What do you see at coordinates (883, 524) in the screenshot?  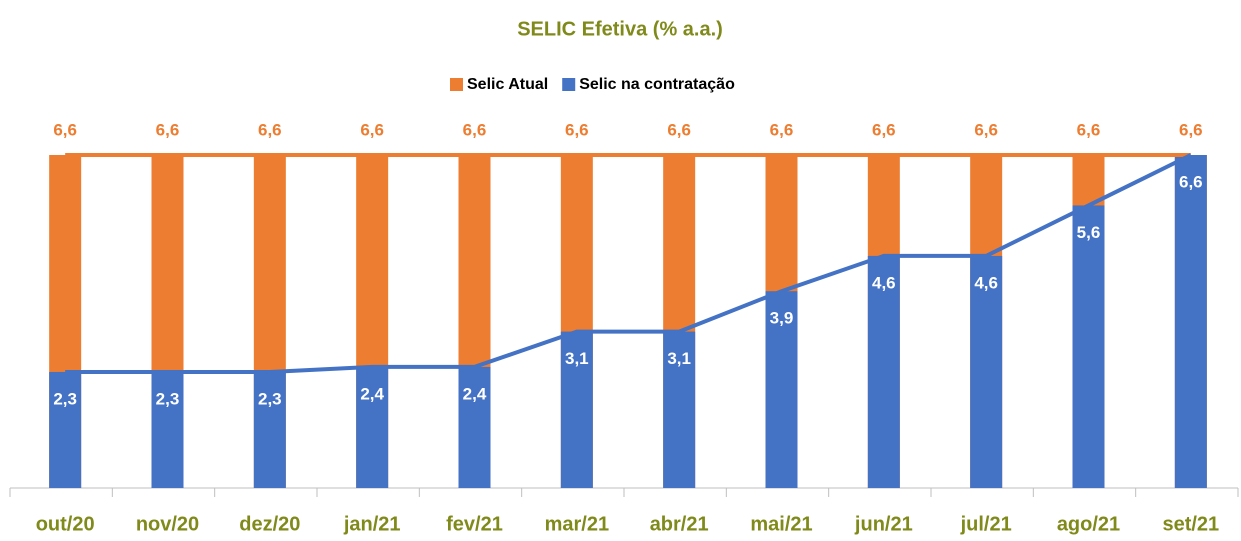 I see `x-tick-label: jun/21` at bounding box center [883, 524].